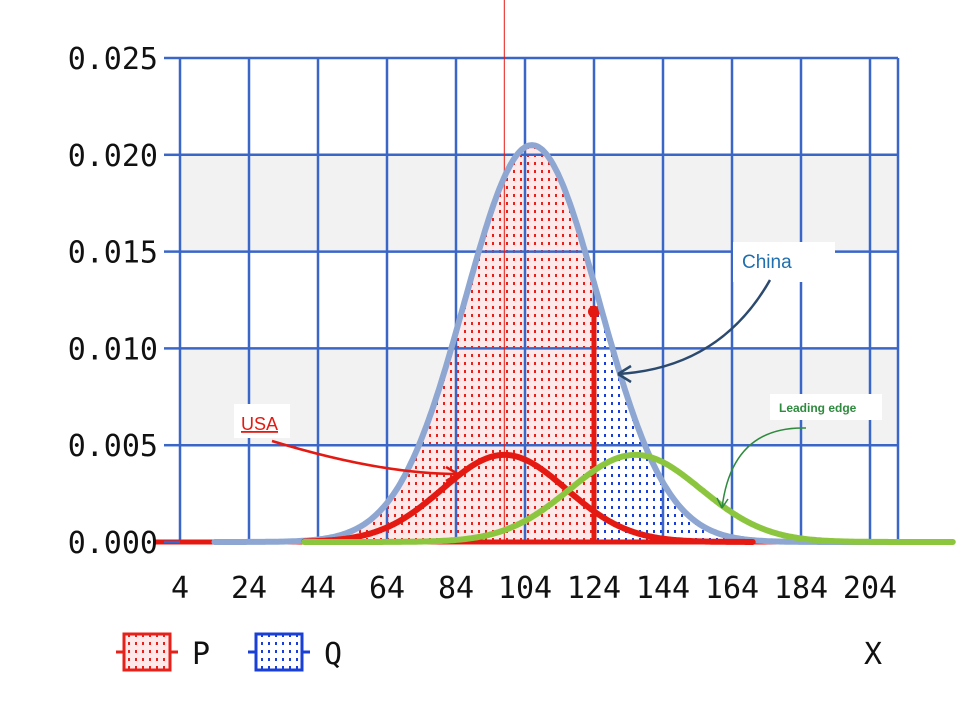 The width and height of the screenshot is (960, 720). I want to click on y-tick-labels: 0.000 0.005 0.010 0.015 0.020 0.025, so click(124, 301).